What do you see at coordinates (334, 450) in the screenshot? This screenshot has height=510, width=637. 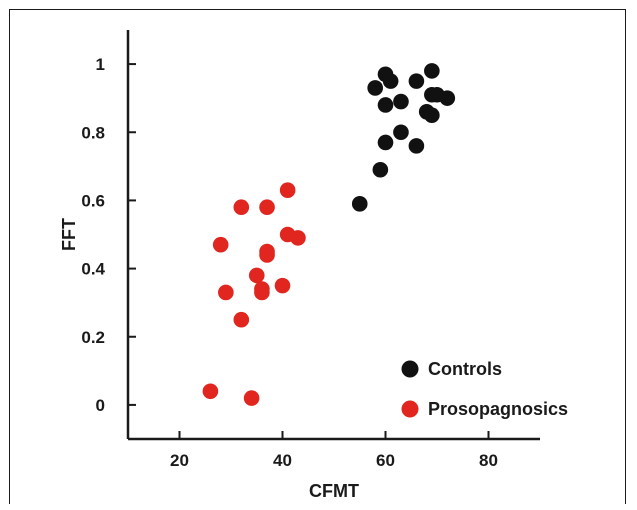 I see `x-ticks: 20 40 60 80` at bounding box center [334, 450].